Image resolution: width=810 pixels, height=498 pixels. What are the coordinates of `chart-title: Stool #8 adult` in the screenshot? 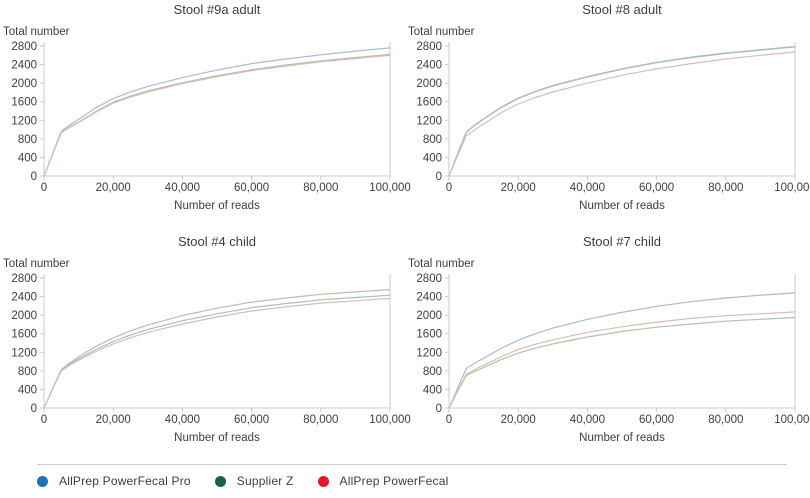 It's located at (622, 9).